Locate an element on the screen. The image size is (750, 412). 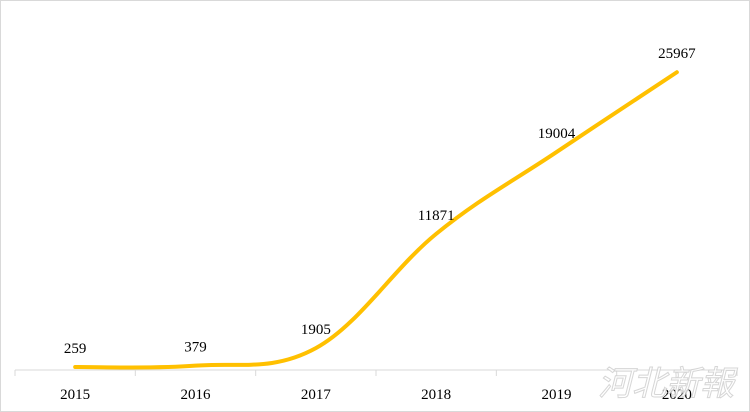
x-axis is located at coordinates (376, 372).